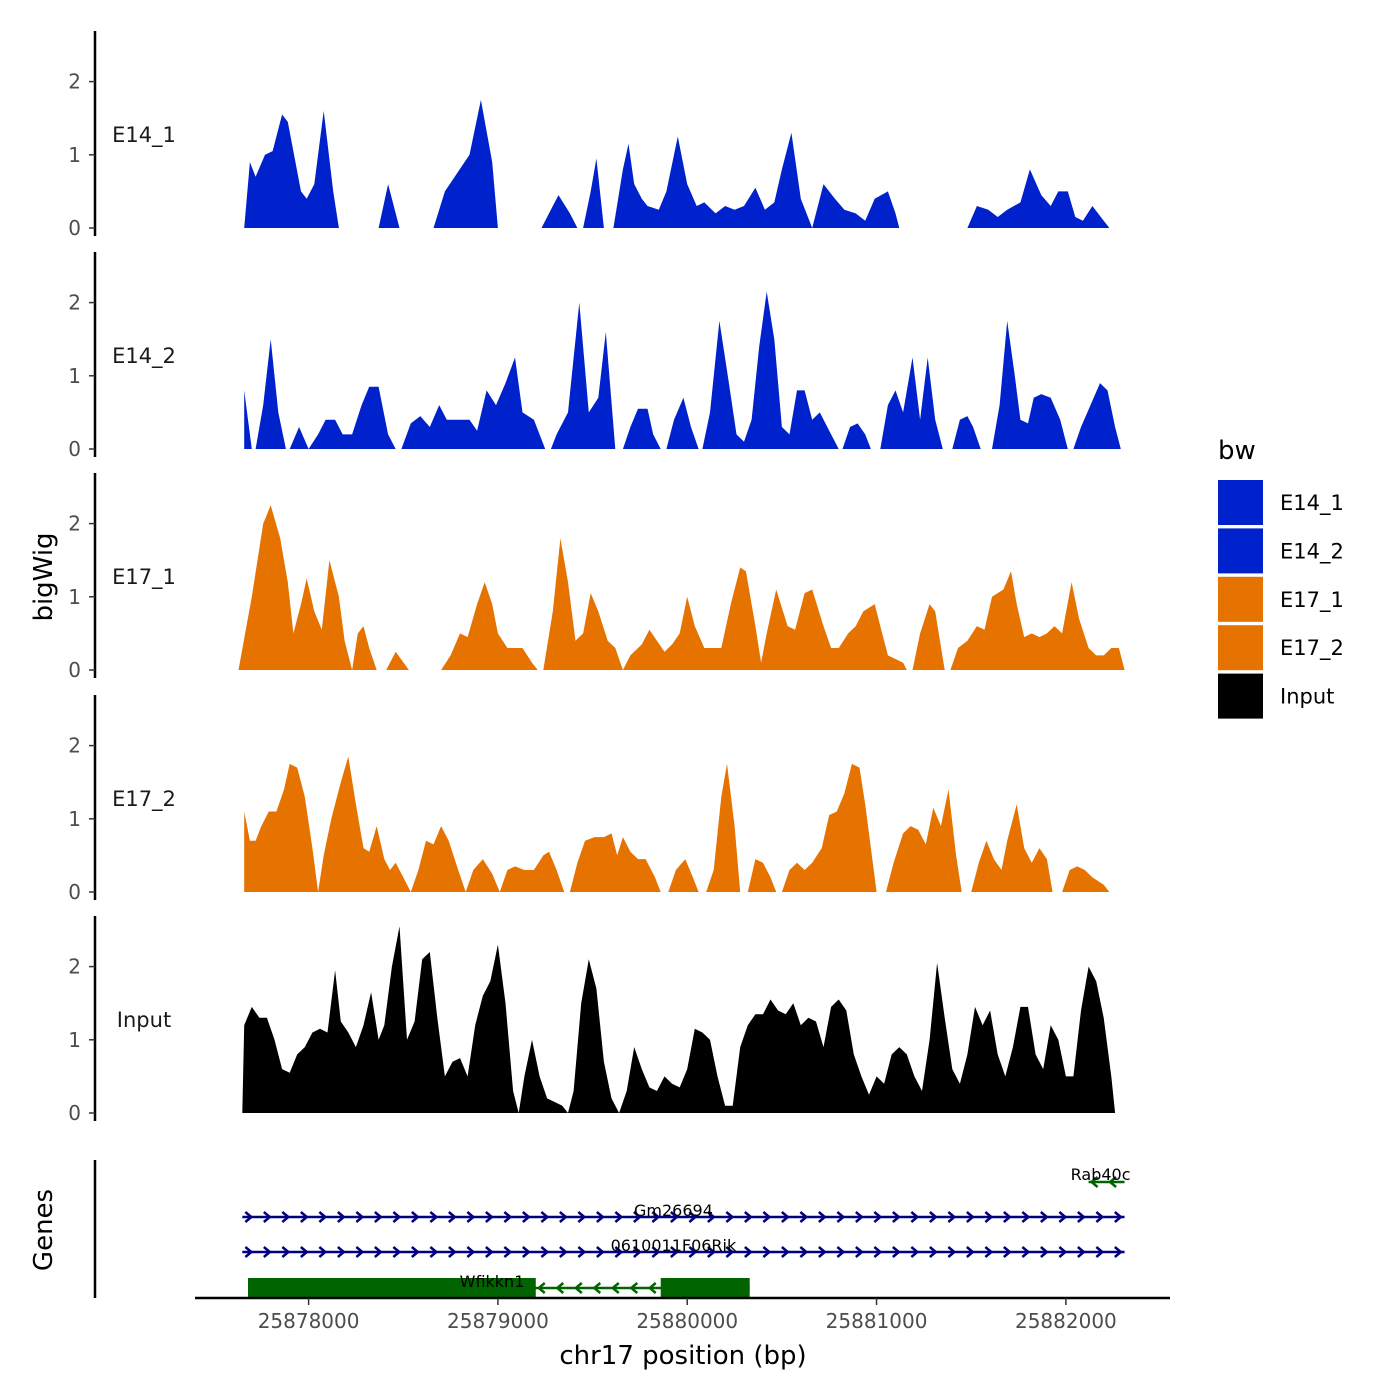  Describe the element at coordinates (1281, 577) in the screenshot. I see `legend: bw E14_1 E14_2 E17_1 E17_2 Input` at that location.